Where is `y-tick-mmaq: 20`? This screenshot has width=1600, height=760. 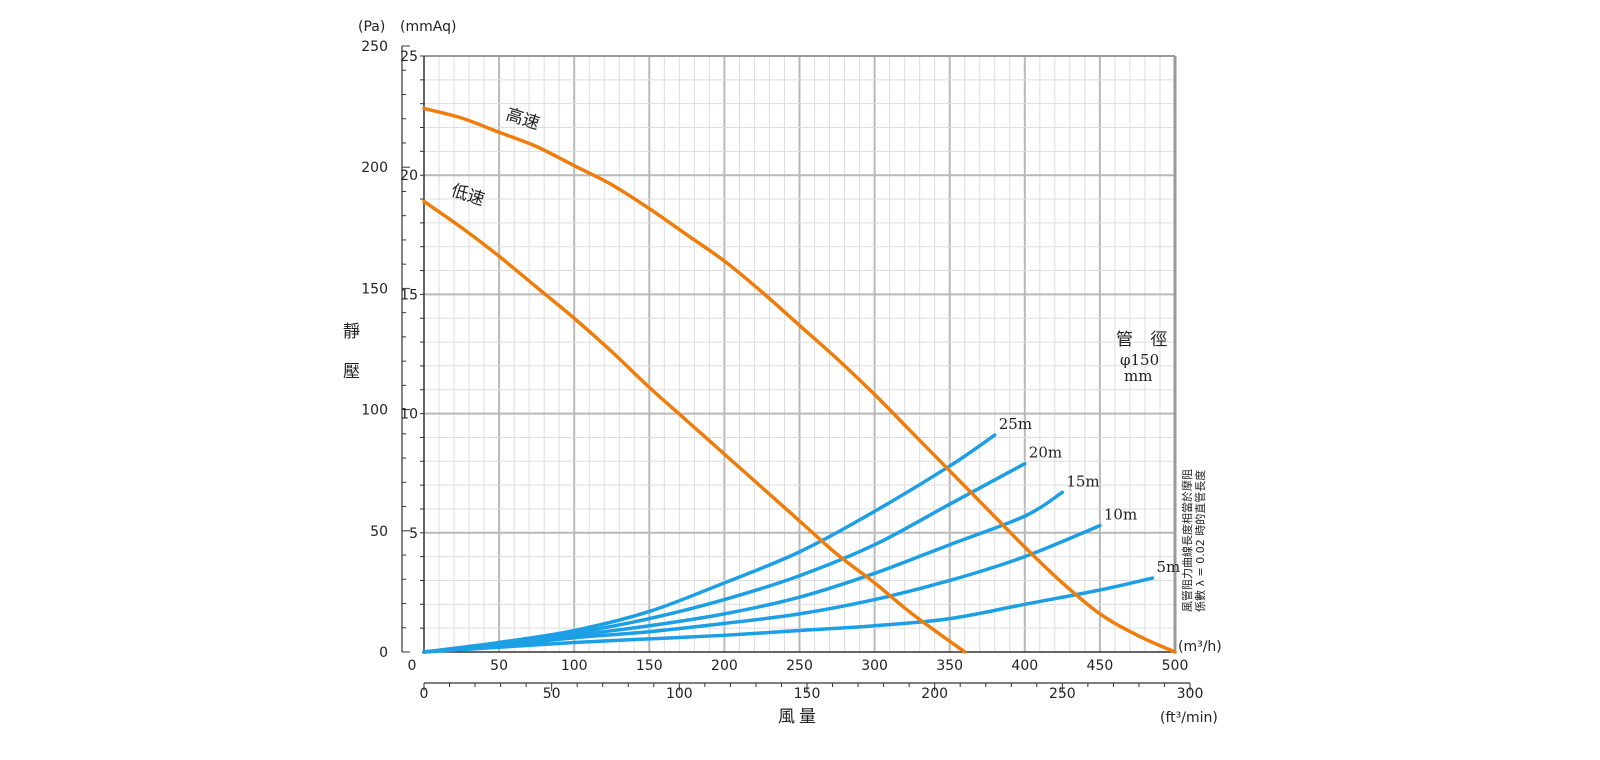 y-tick-mmaq: 20 is located at coordinates (409, 176).